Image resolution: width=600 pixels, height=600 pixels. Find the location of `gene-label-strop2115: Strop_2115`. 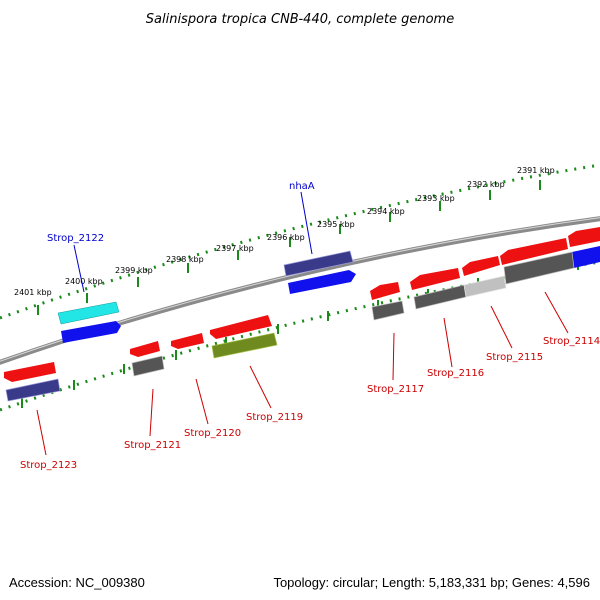

gene-label-strop2115: Strop_2115 is located at coordinates (514, 357).